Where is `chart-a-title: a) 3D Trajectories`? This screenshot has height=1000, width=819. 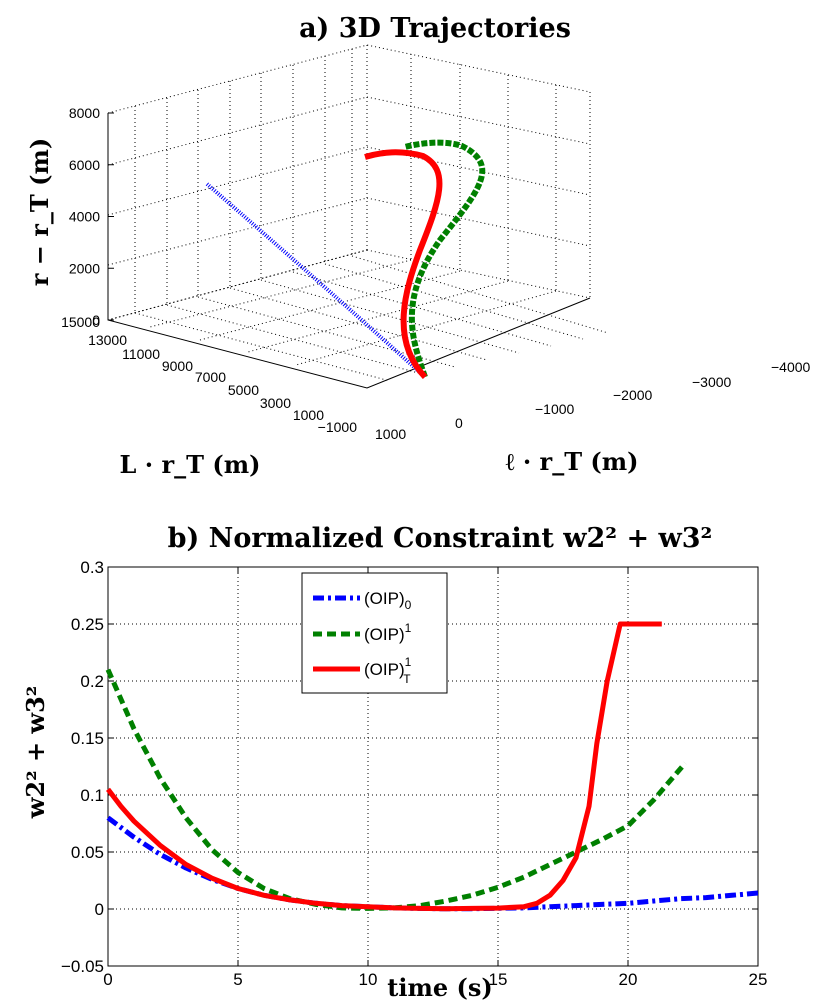
chart-a-title: a) 3D Trajectories is located at coordinates (435, 28).